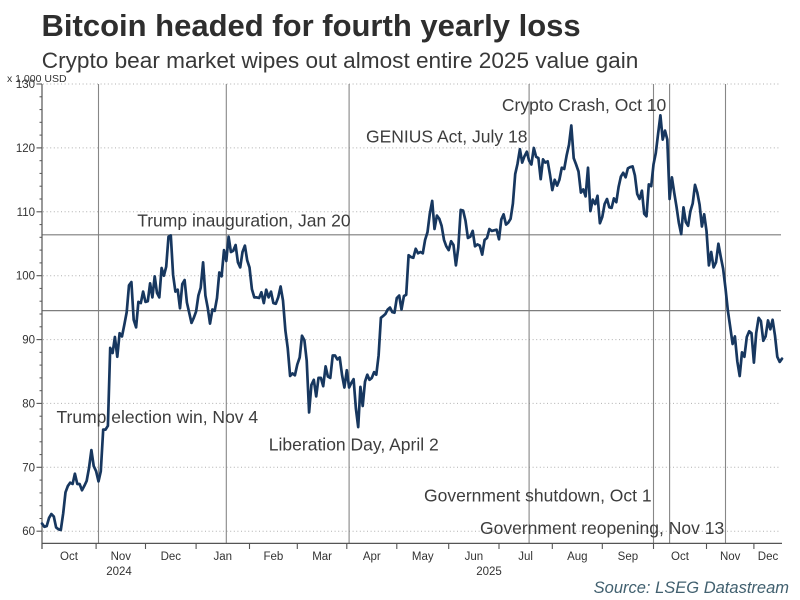 The width and height of the screenshot is (800, 600). What do you see at coordinates (602, 528) in the screenshot?
I see `svg-text: Government reopening, Nov 13` at bounding box center [602, 528].